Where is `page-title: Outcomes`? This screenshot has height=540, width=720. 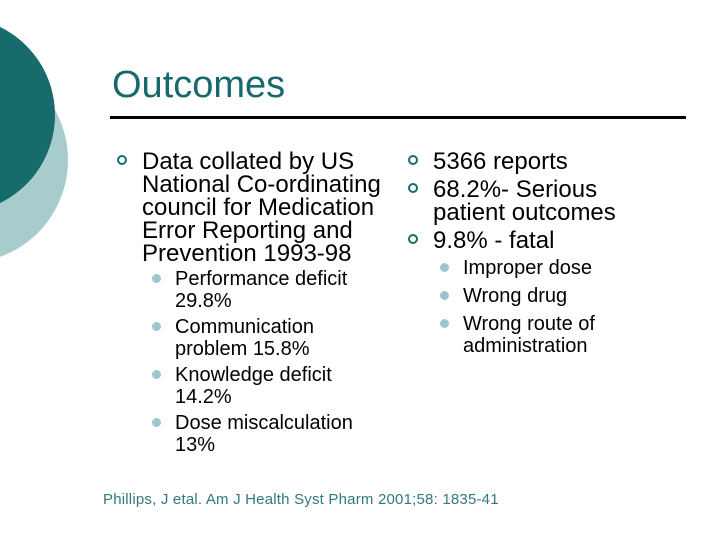
page-title: Outcomes is located at coordinates (199, 85).